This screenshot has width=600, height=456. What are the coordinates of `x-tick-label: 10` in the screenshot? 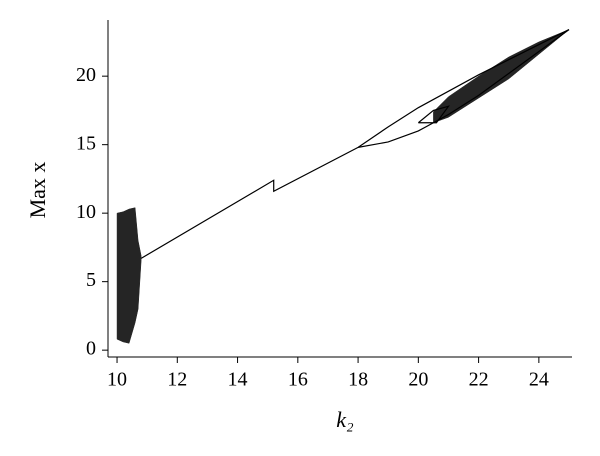 It's located at (117, 380).